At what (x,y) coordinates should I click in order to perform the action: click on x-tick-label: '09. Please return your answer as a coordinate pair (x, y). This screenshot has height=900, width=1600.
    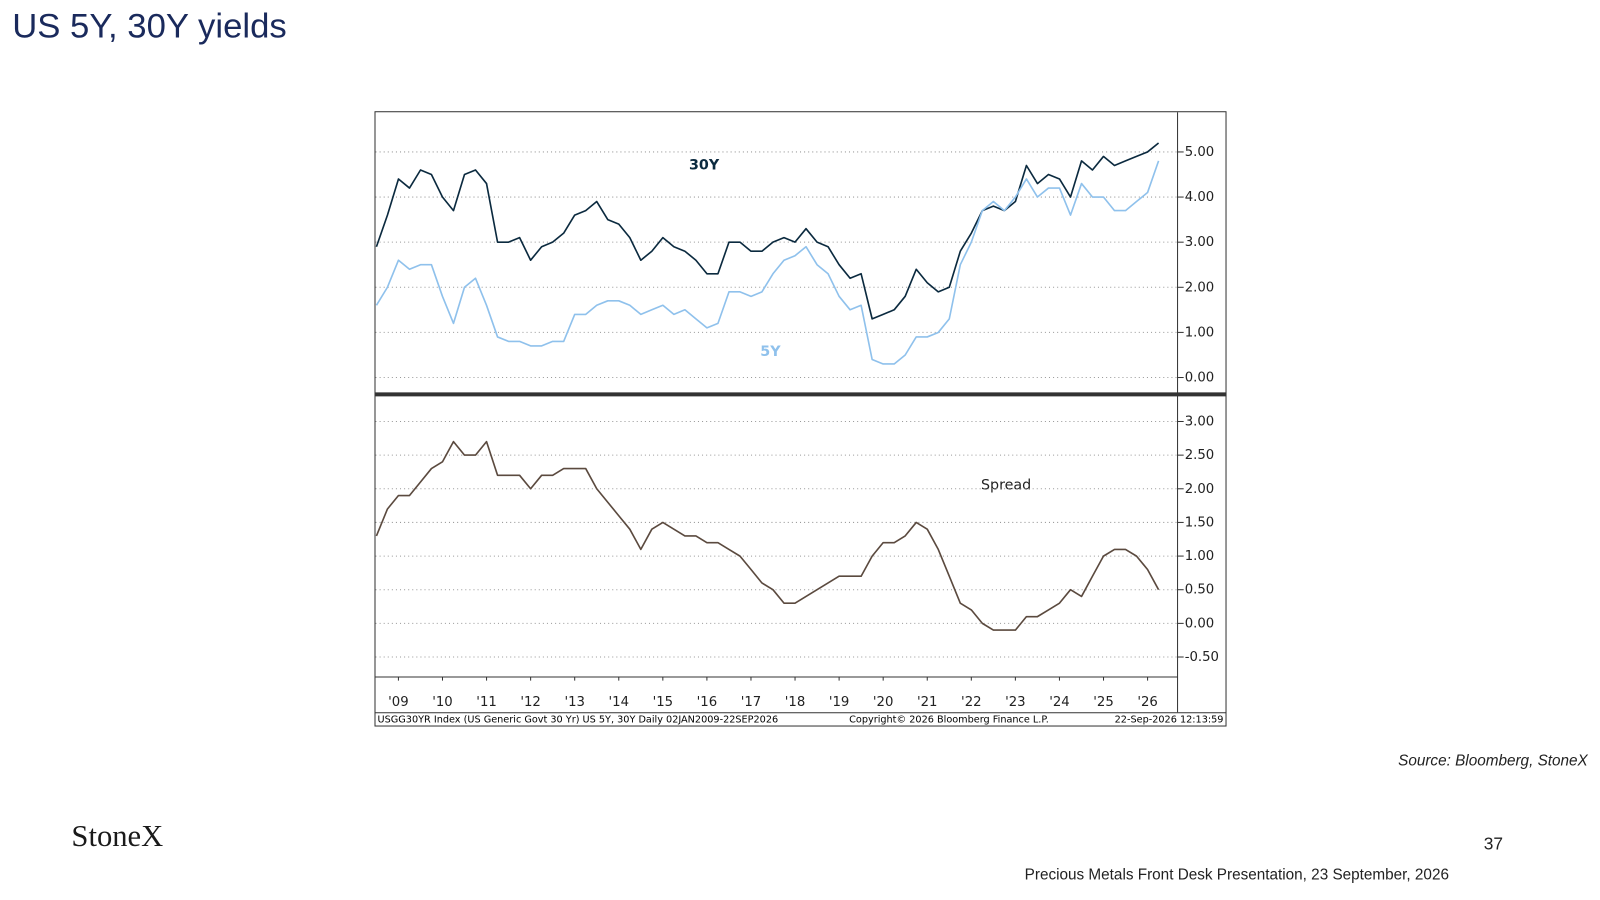
    Looking at the image, I should click on (398, 702).